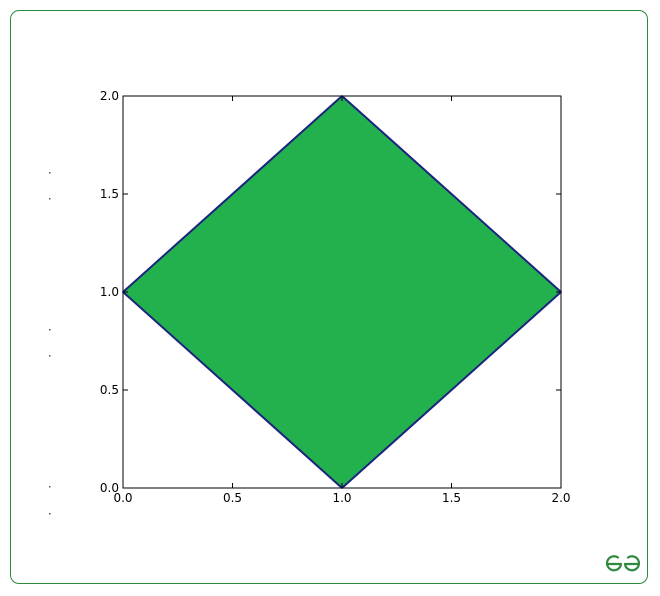  What do you see at coordinates (623, 563) in the screenshot?
I see `geeksforgeeks-logo-icon` at bounding box center [623, 563].